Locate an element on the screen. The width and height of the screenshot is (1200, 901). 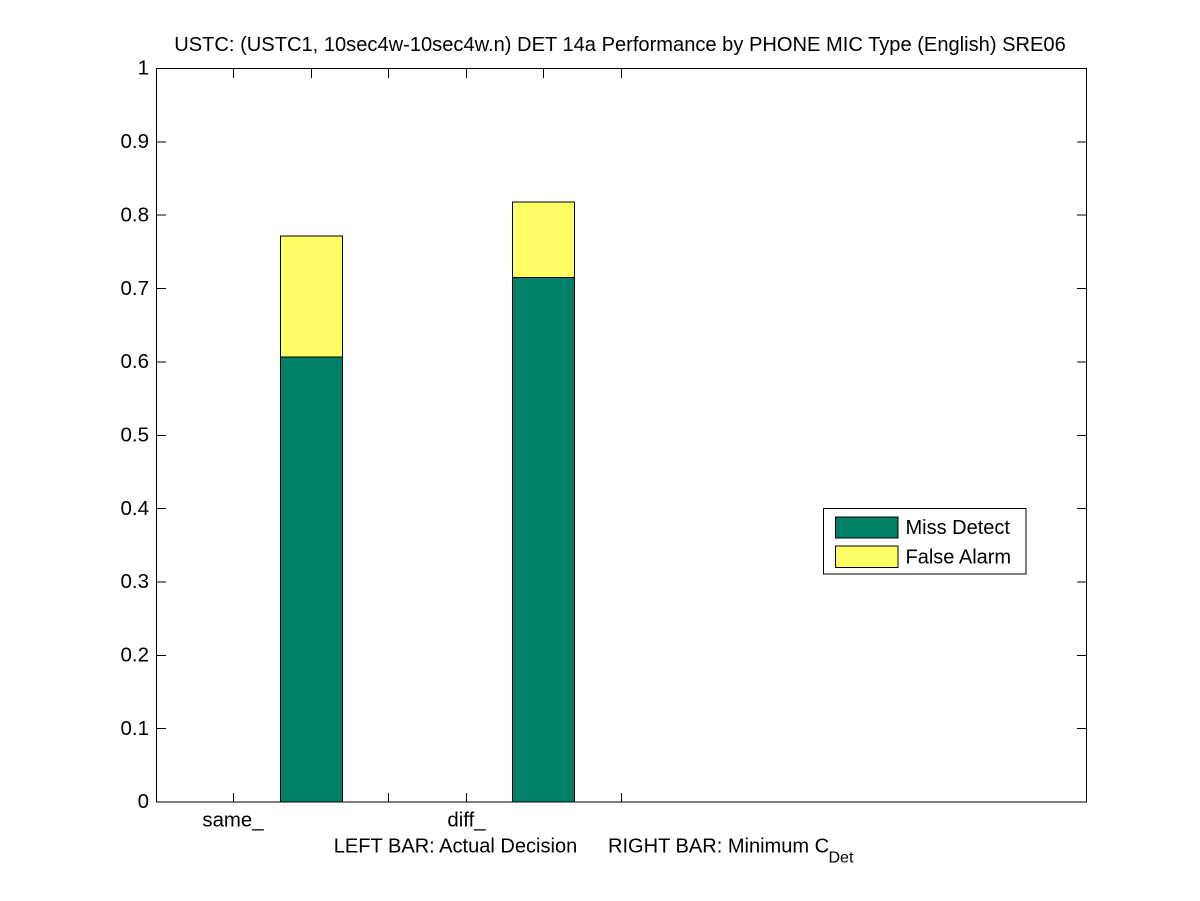
svg-text: 0.5 is located at coordinates (135, 434).